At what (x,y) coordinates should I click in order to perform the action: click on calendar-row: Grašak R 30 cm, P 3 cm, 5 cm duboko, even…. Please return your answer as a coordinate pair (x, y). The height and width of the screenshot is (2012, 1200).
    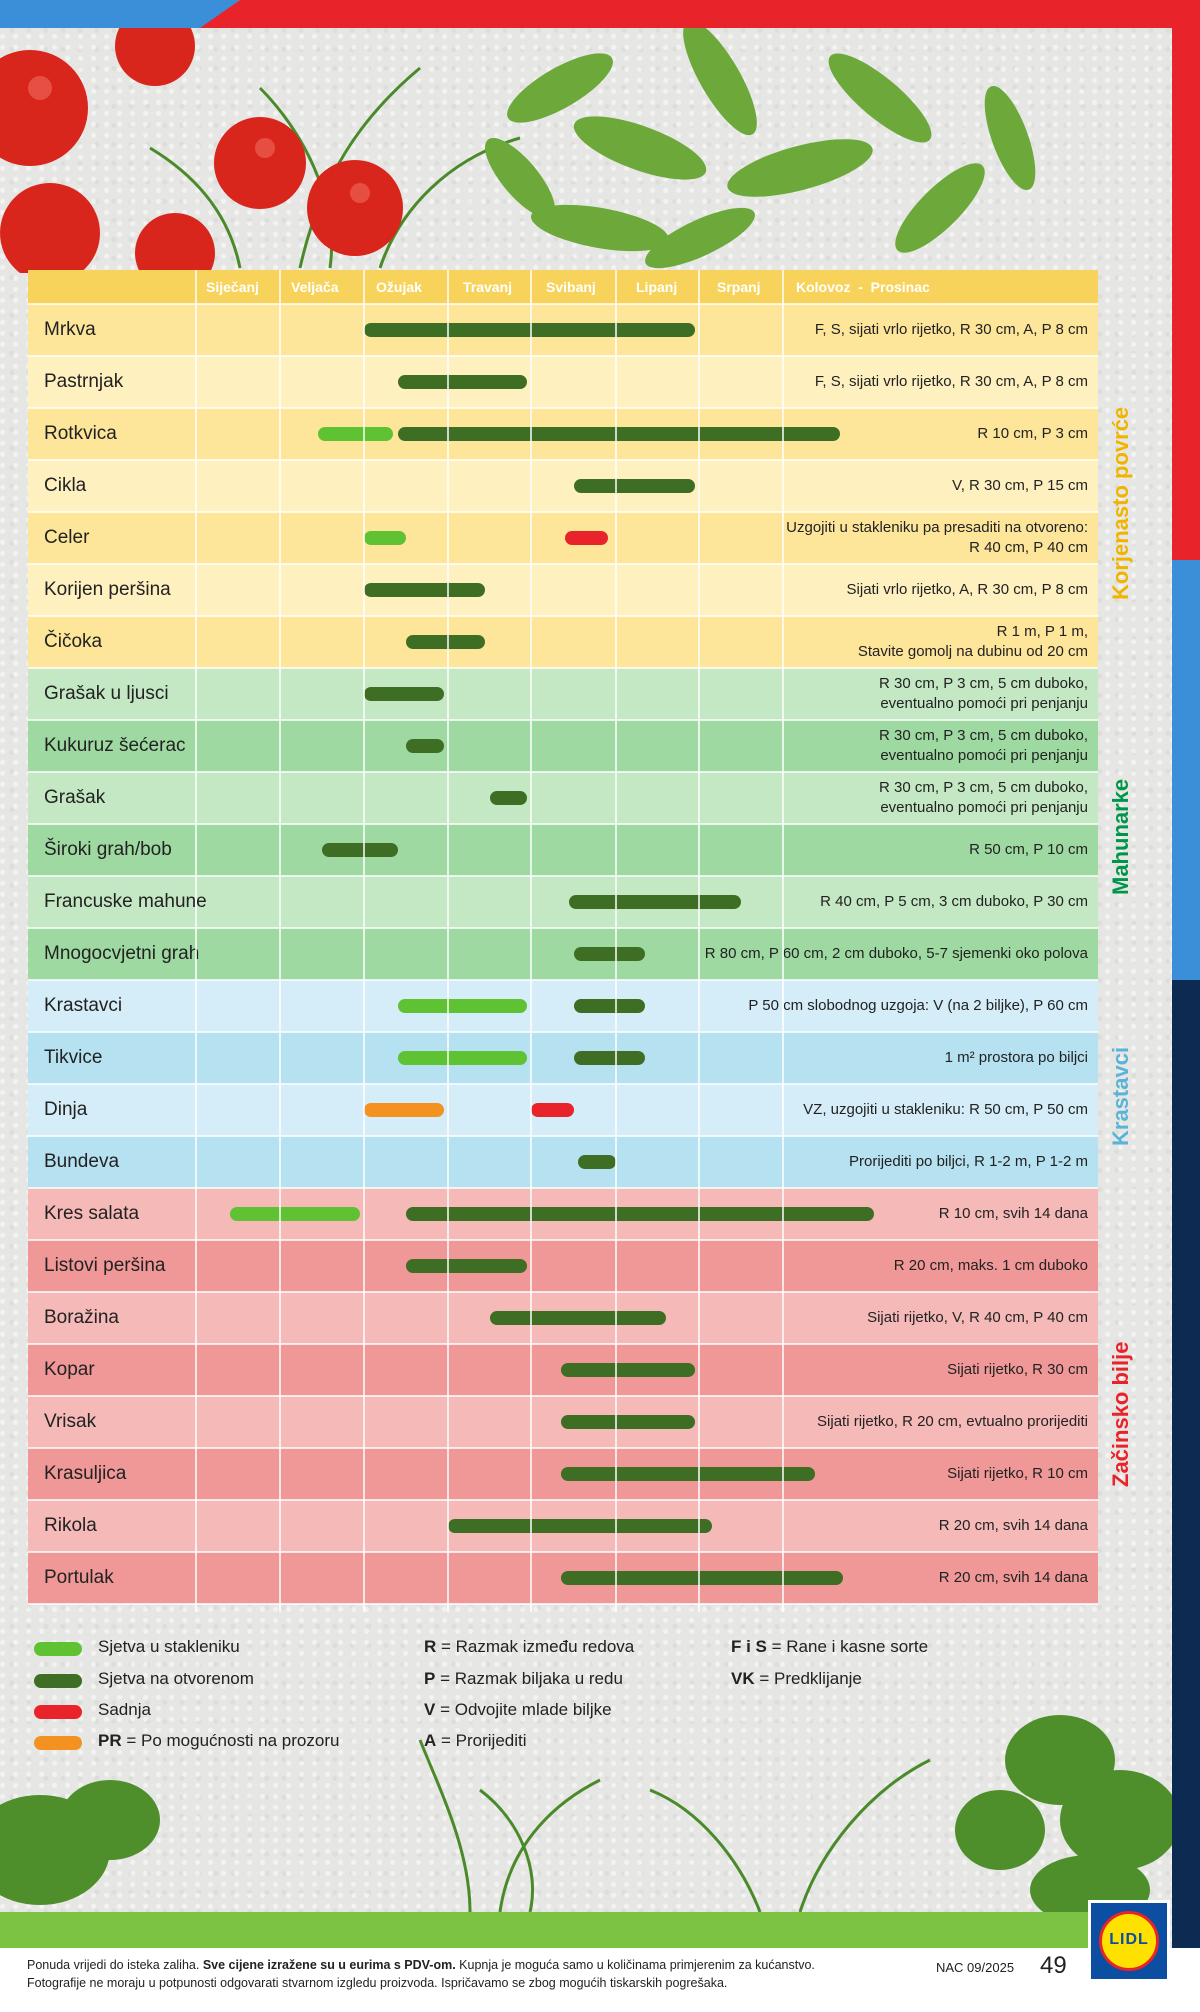
    Looking at the image, I should click on (563, 798).